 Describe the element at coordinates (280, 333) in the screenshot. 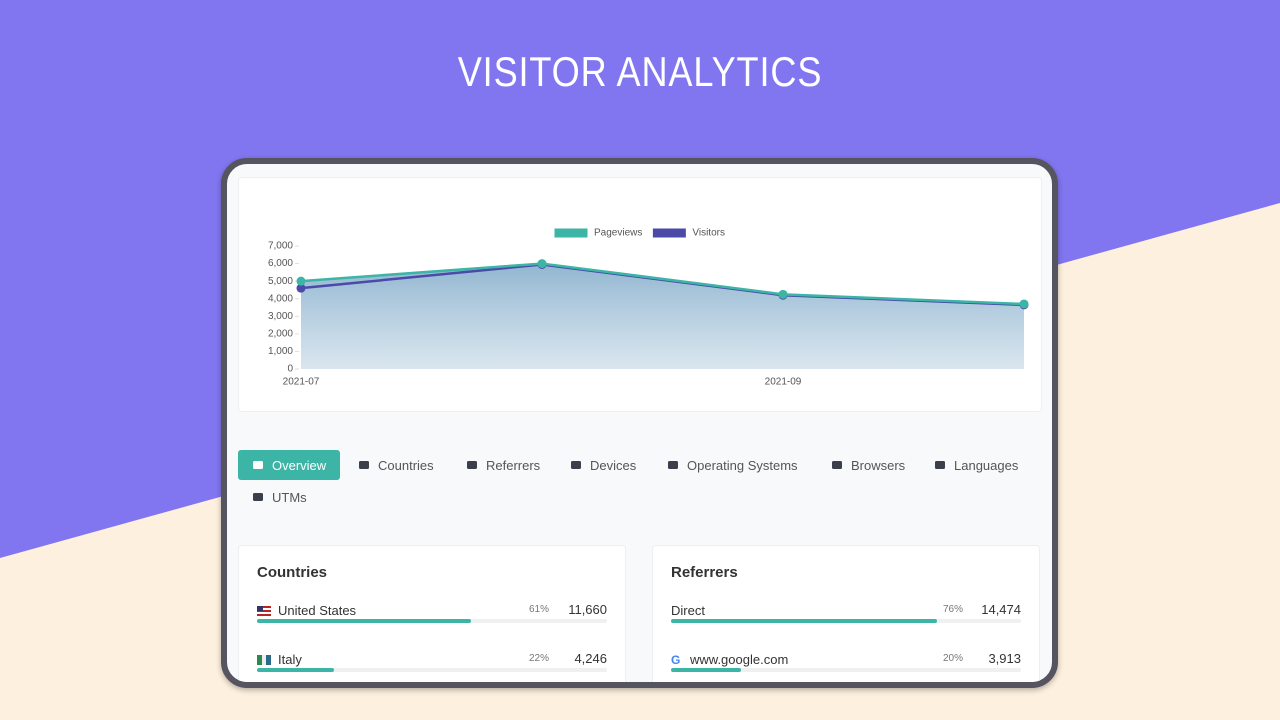

I see `y-tick-label: 2,000` at that location.